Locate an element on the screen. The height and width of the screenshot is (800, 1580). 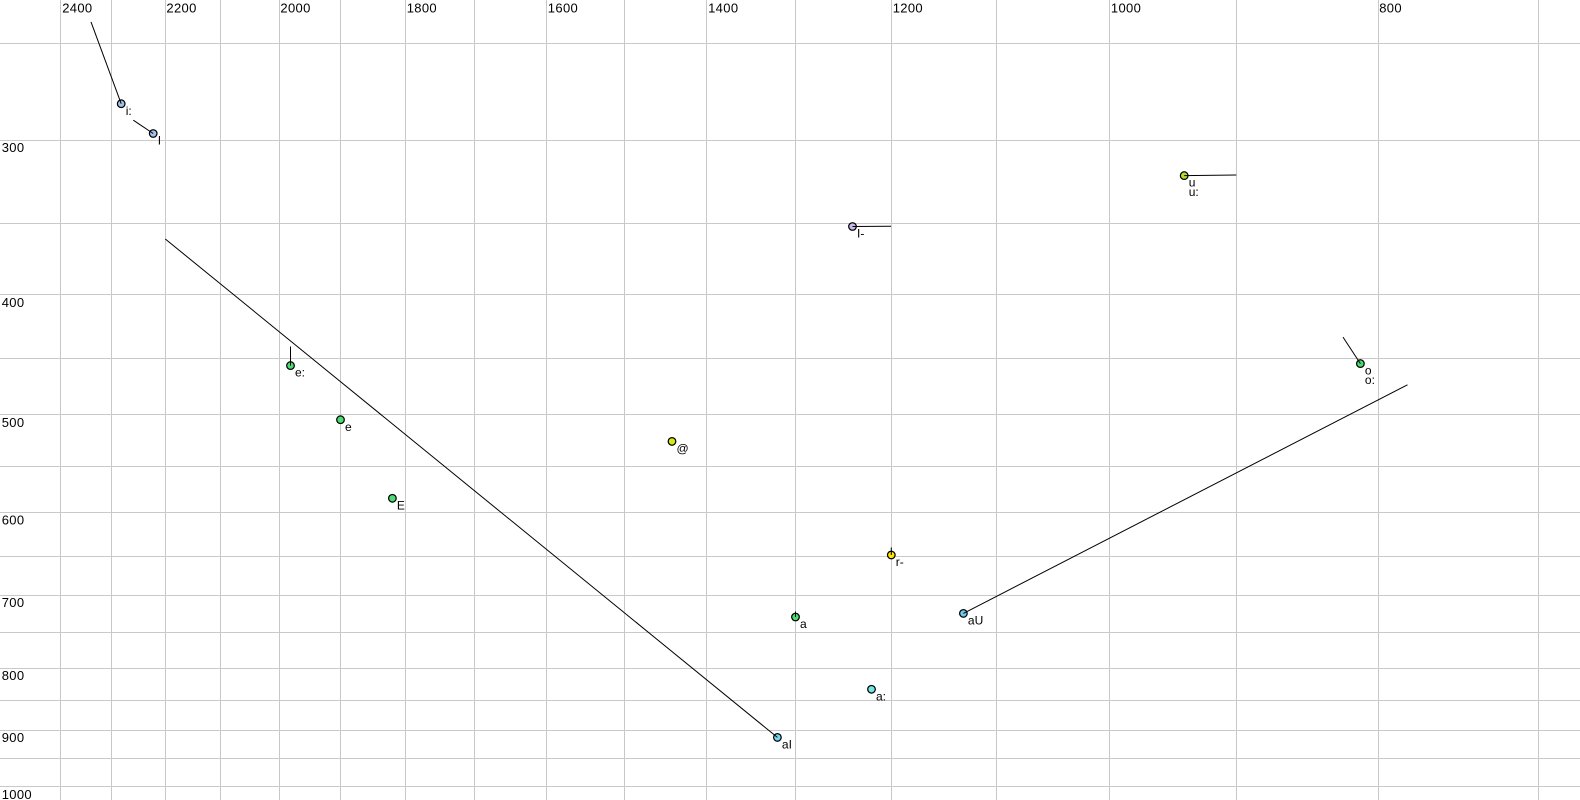
svg-text: o is located at coordinates (1368, 371).